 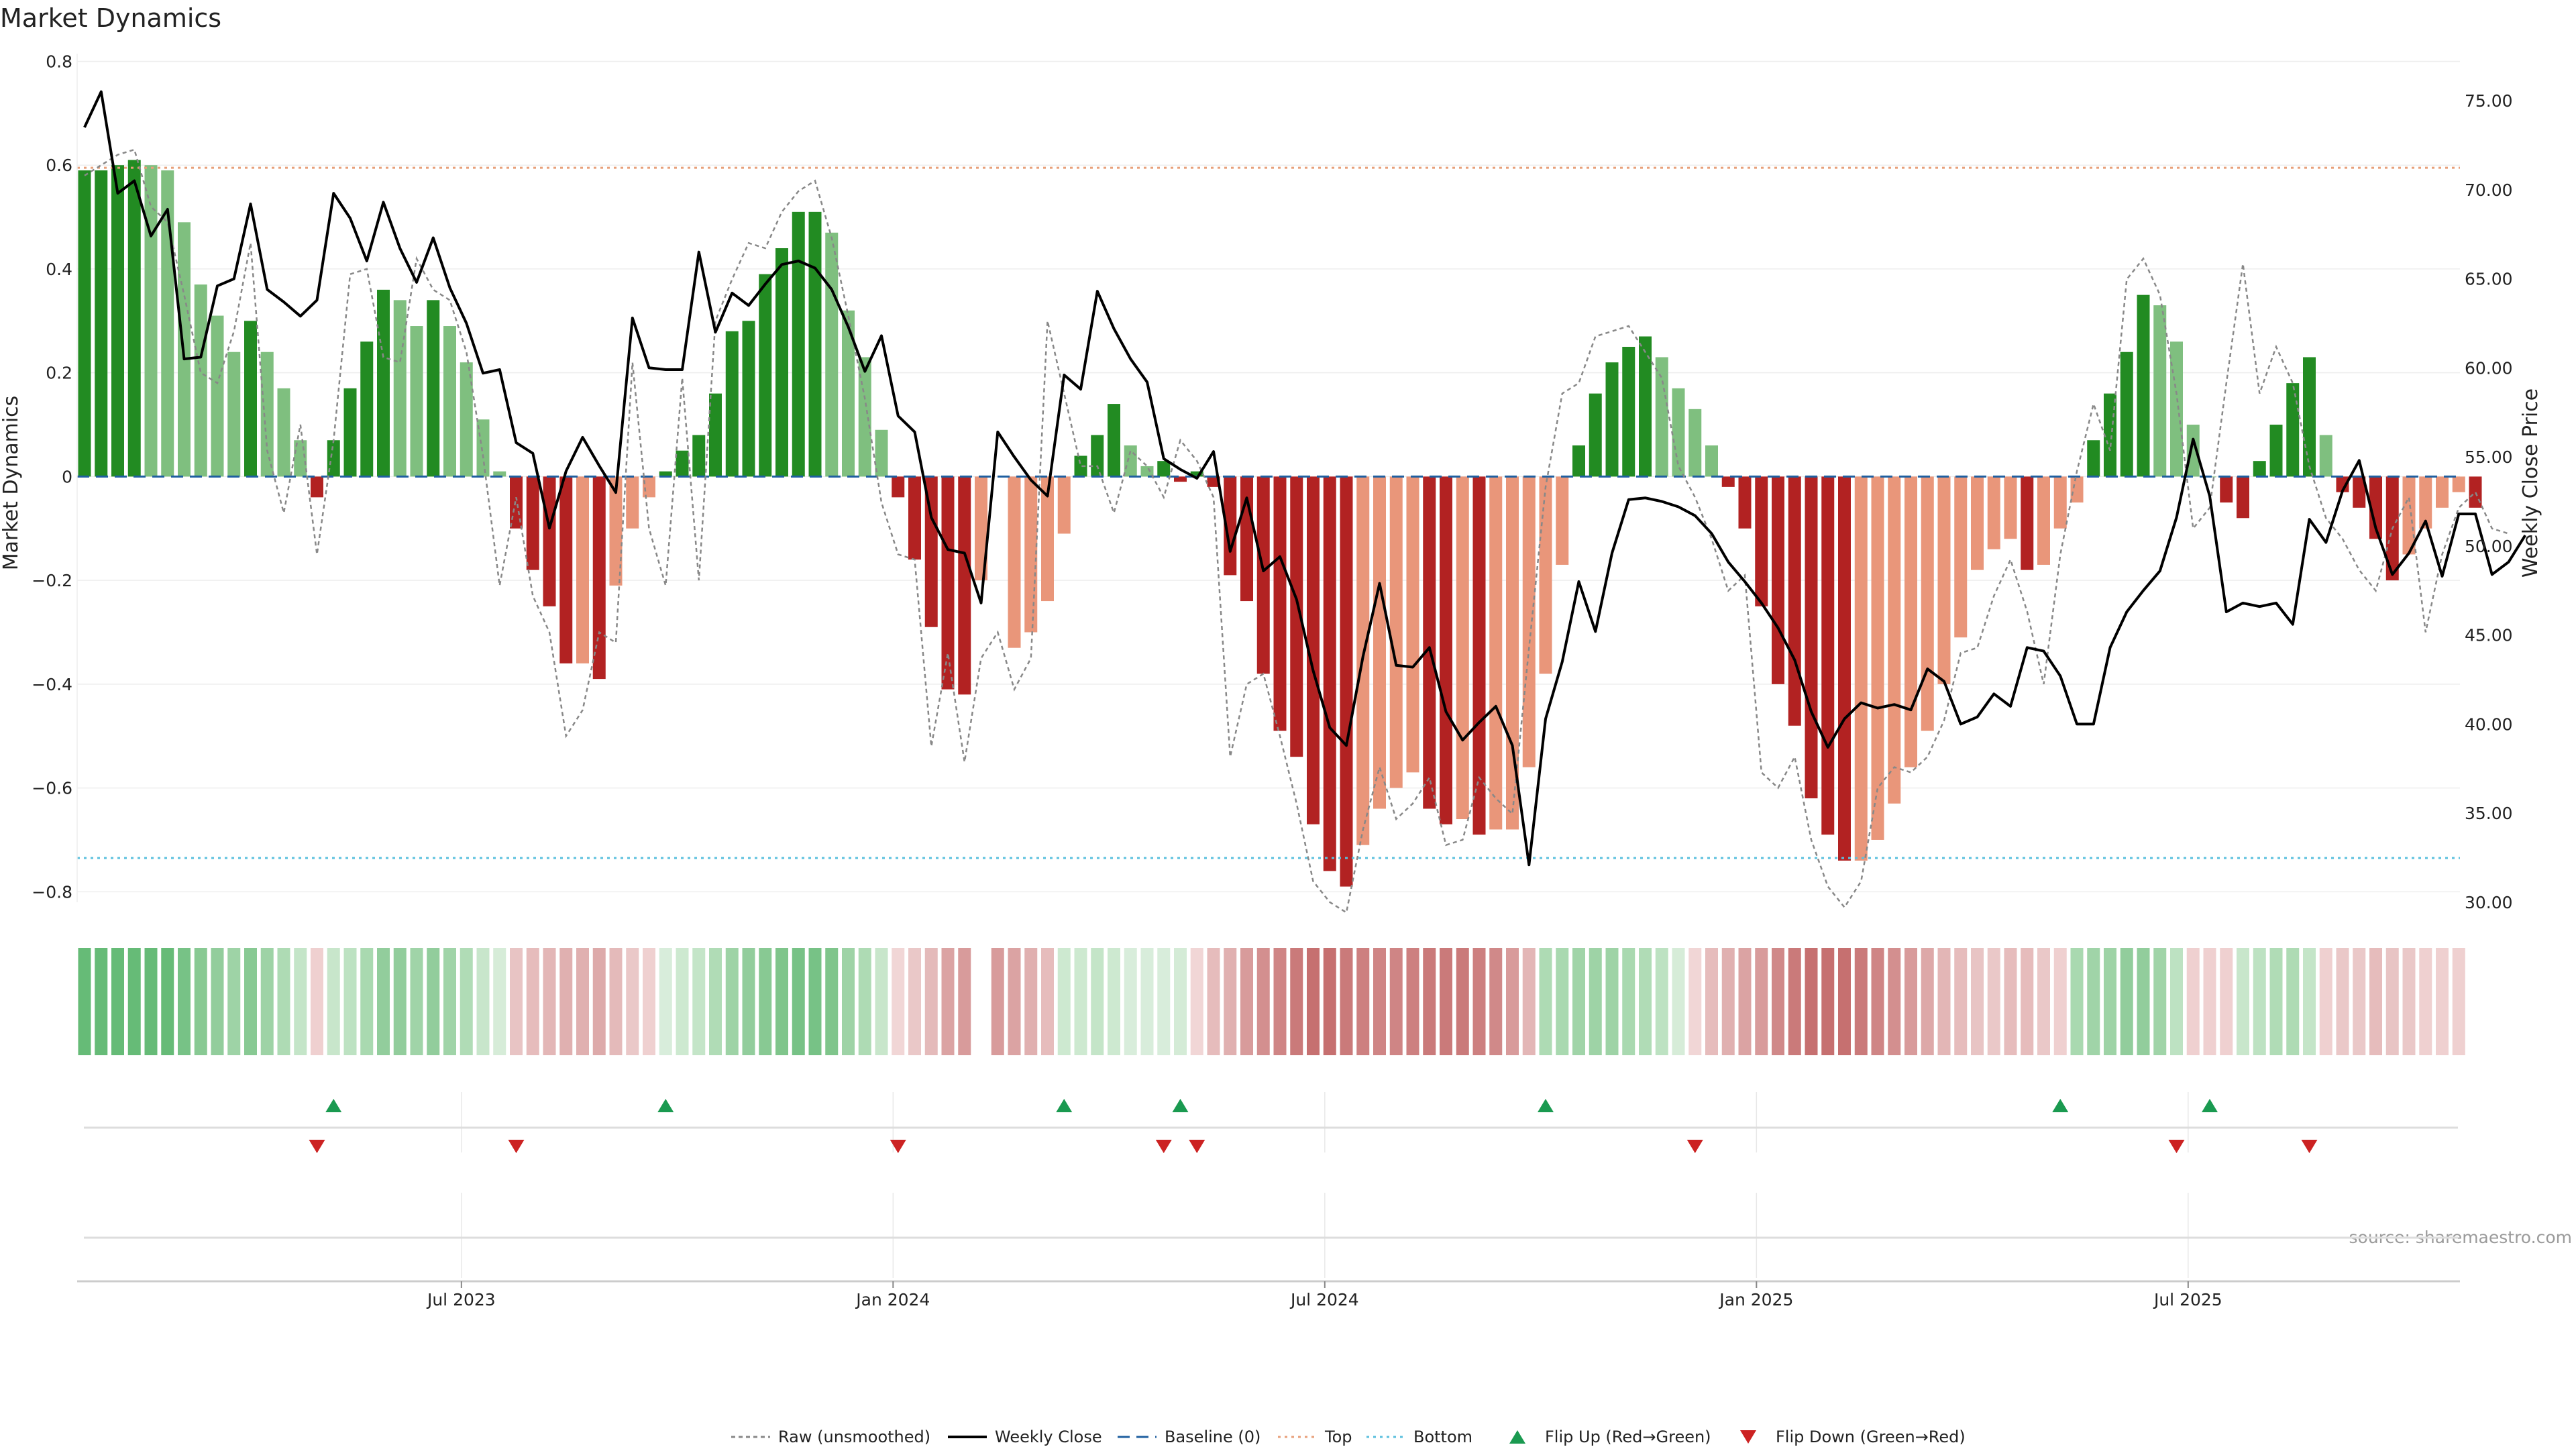 I want to click on y-left-tick-label: −0.4, so click(x=52, y=684).